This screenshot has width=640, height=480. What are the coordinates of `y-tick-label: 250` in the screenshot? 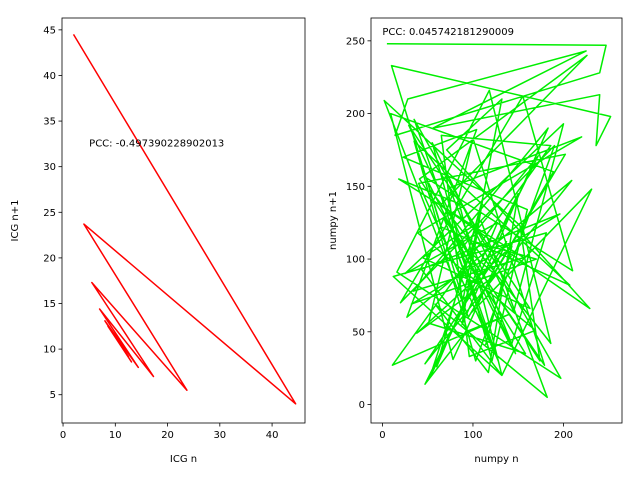 It's located at (355, 41).